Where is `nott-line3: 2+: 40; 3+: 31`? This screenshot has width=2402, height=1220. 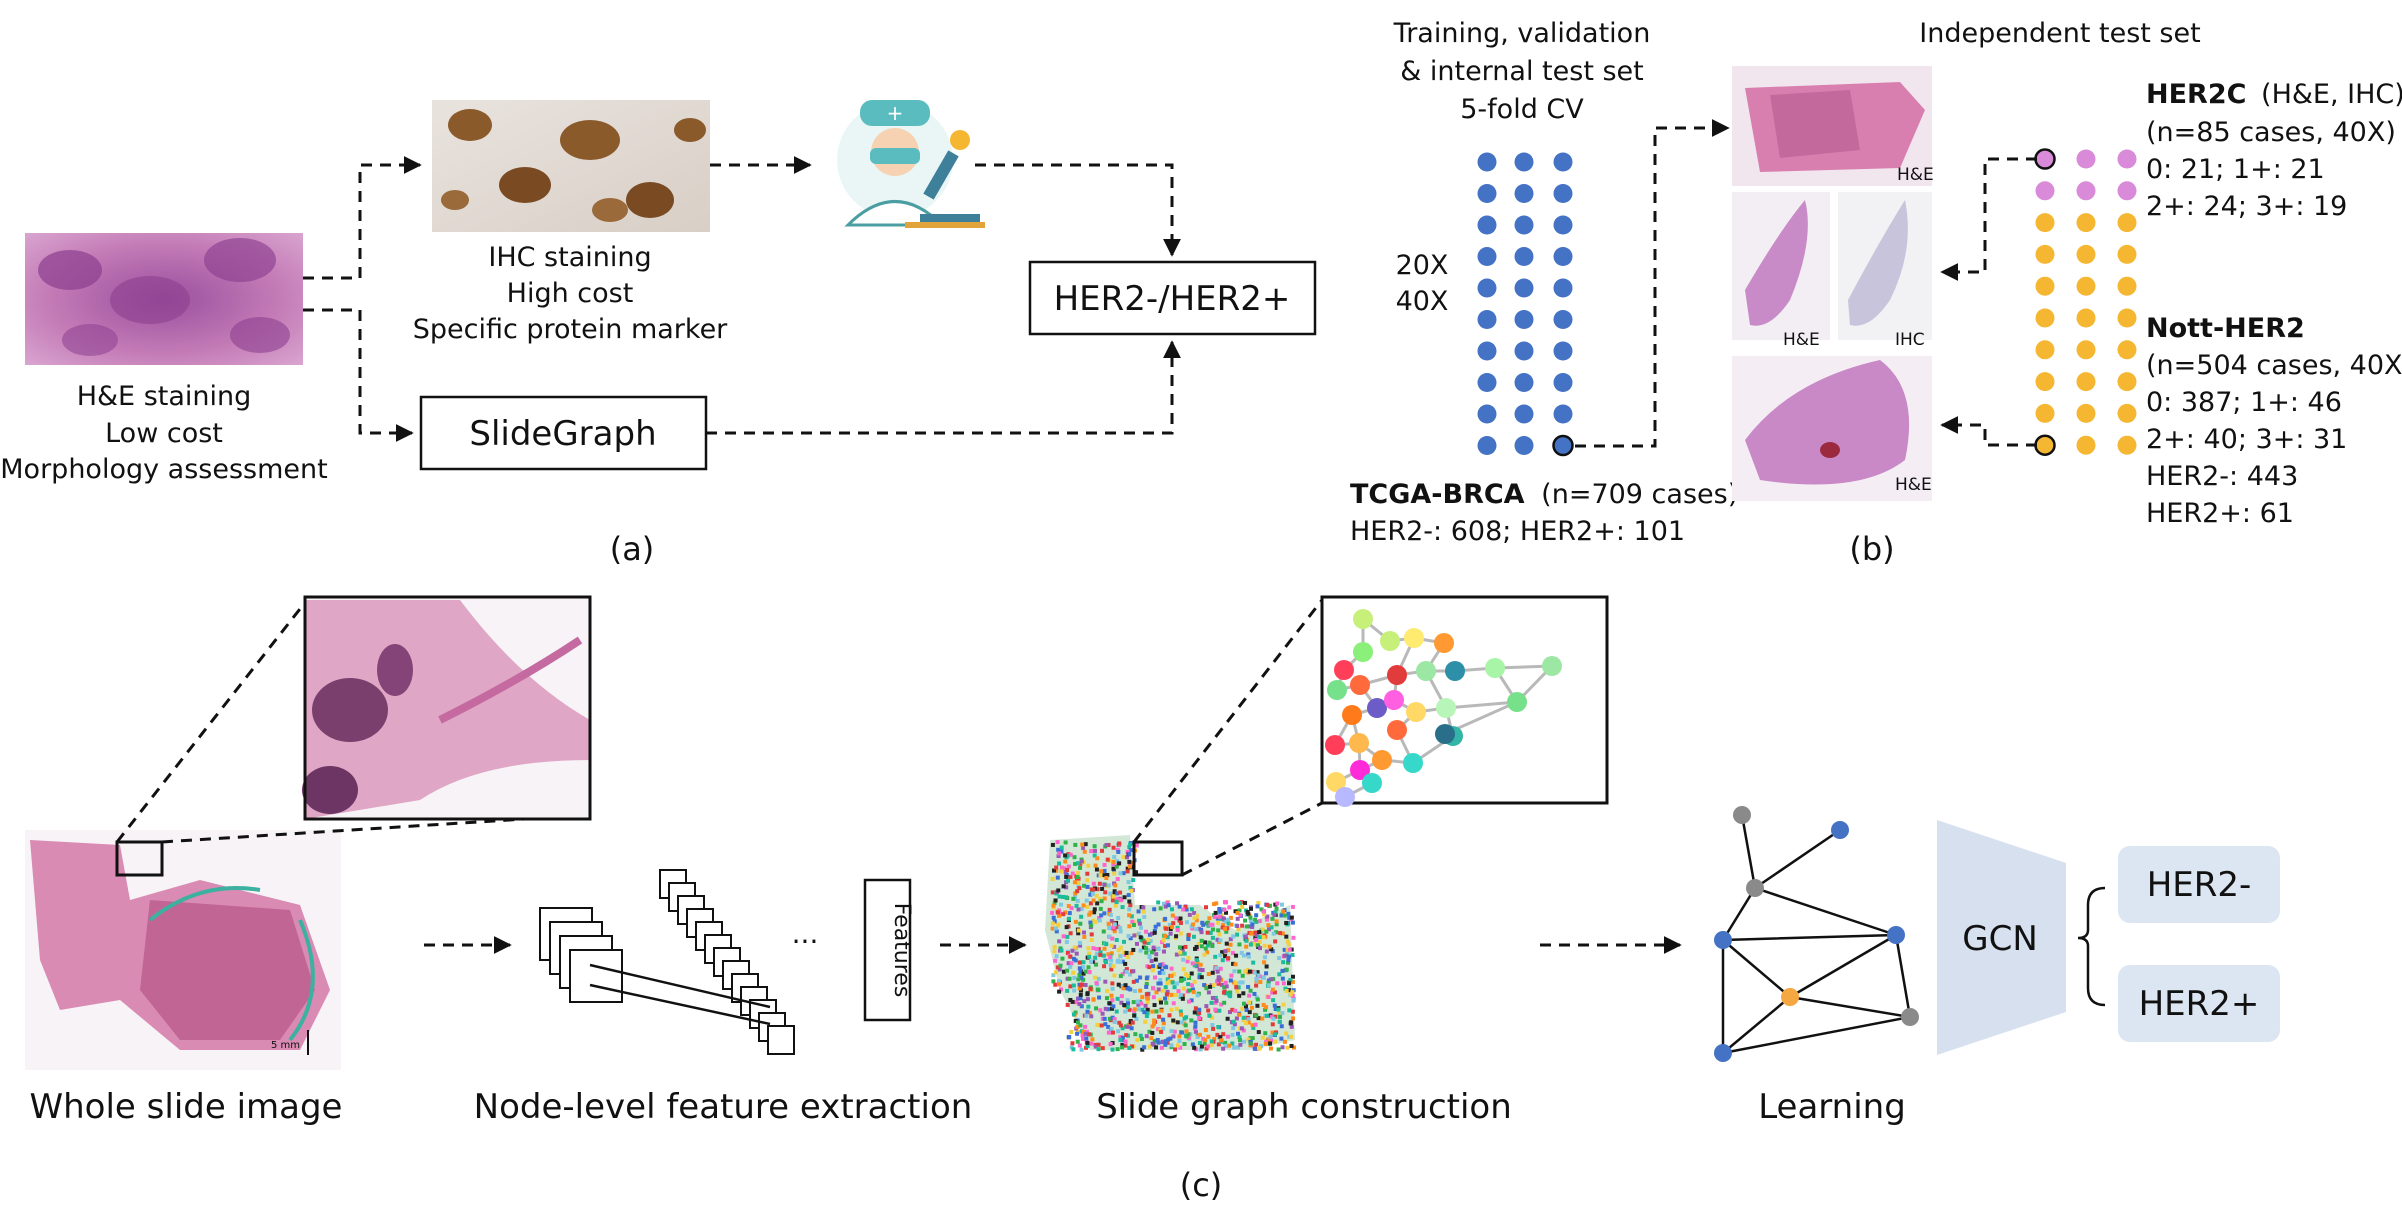 nott-line3: 2+: 40; 3+: 31 is located at coordinates (2246, 439).